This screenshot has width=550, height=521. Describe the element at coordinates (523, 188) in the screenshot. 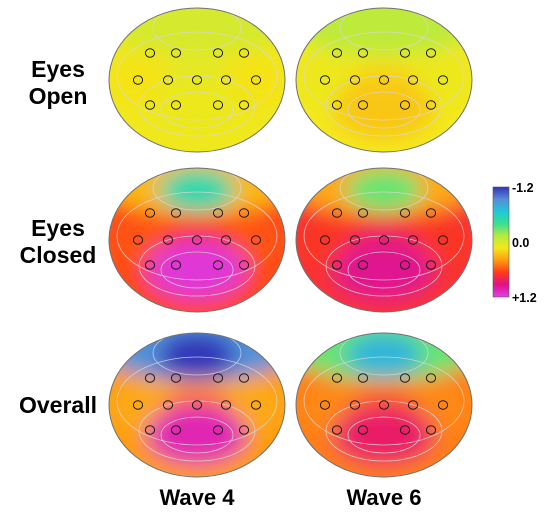

I see `color-scale-top-label: -1.2` at that location.